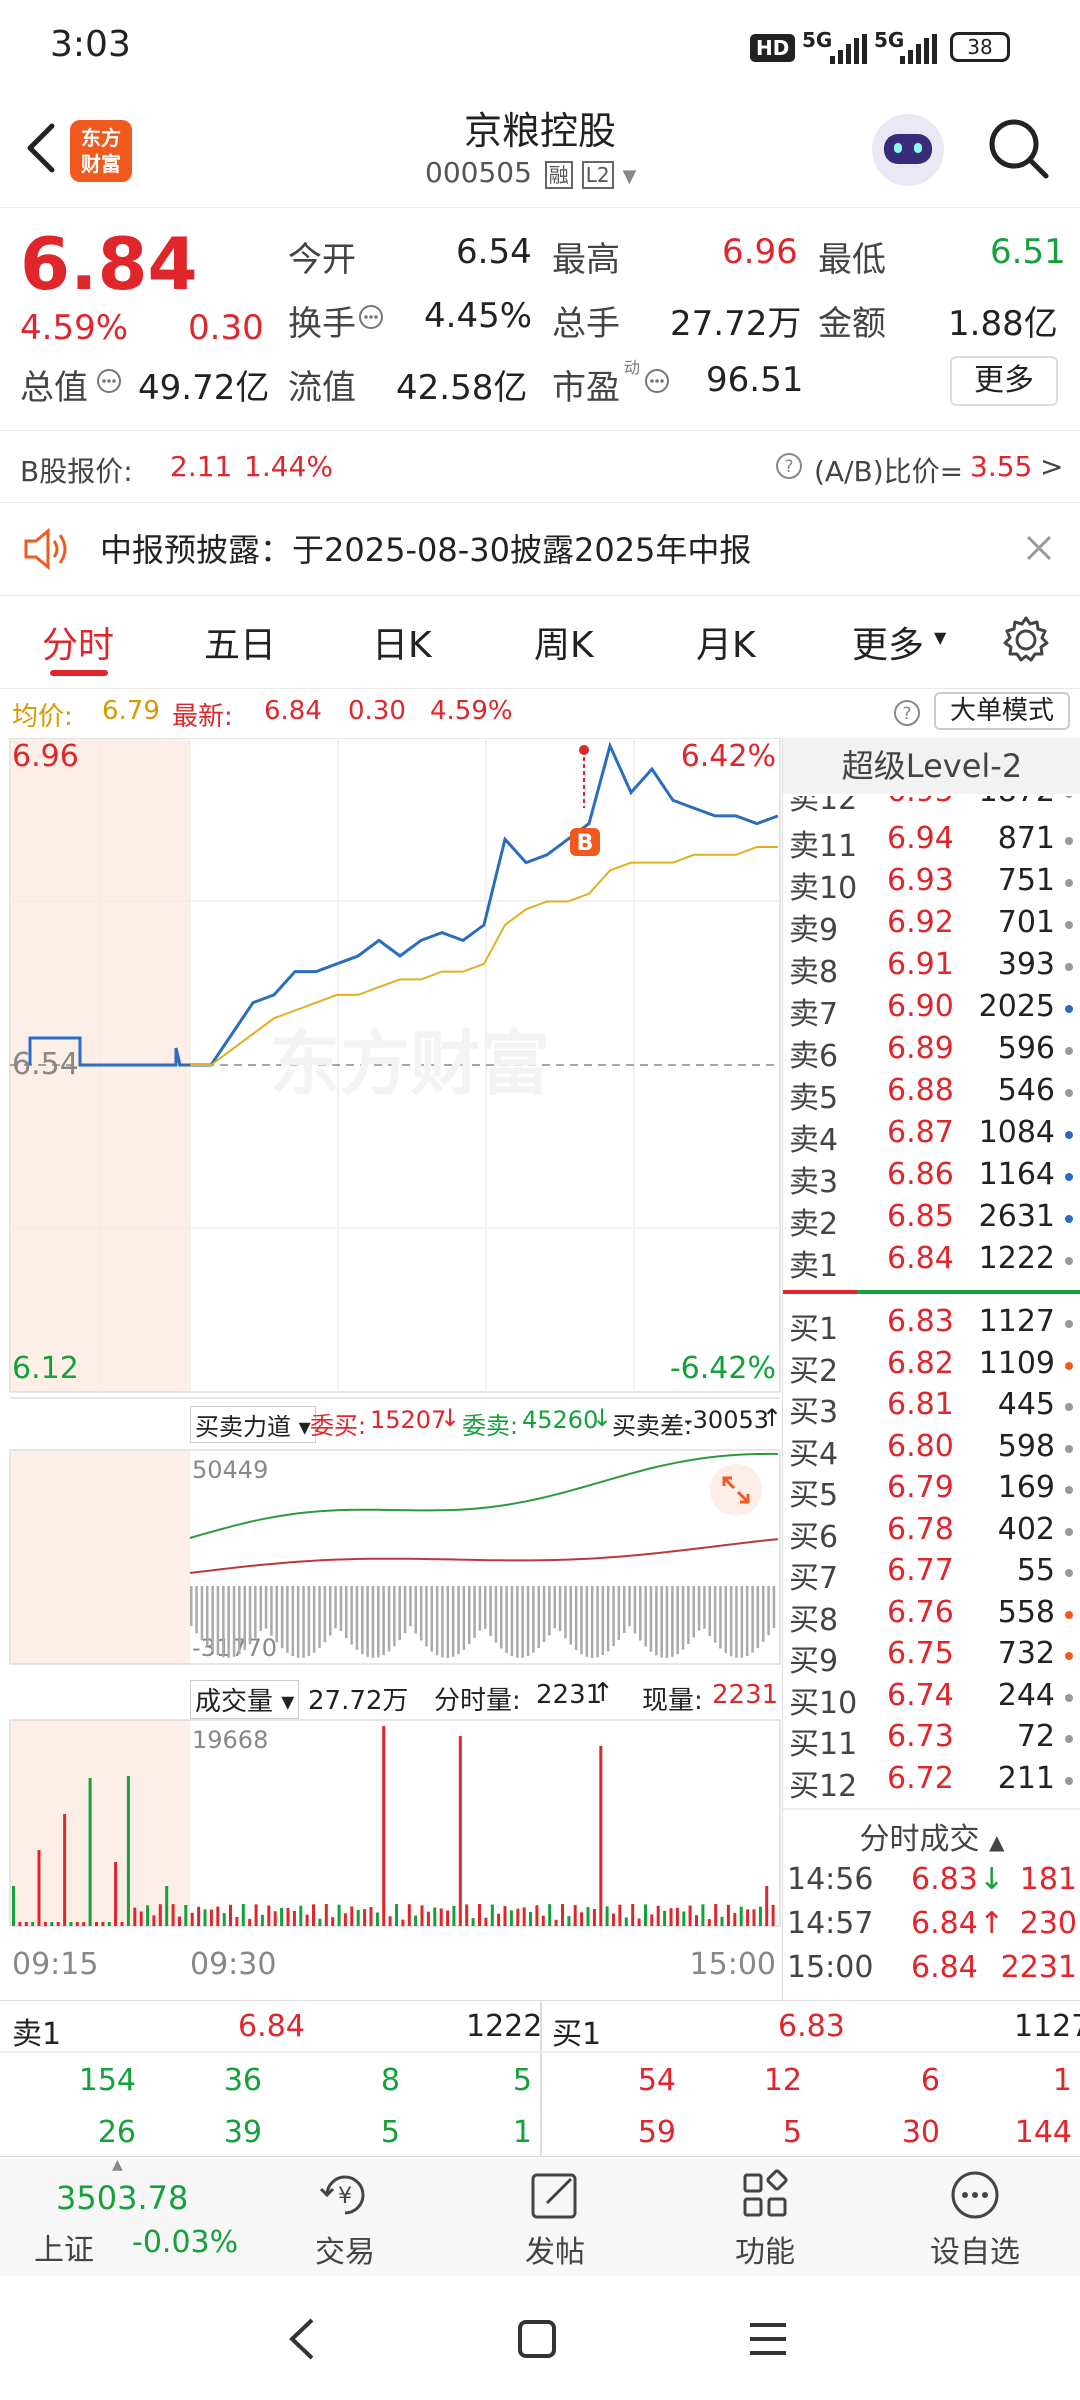  I want to click on tab-more: 更多, so click(888, 645).